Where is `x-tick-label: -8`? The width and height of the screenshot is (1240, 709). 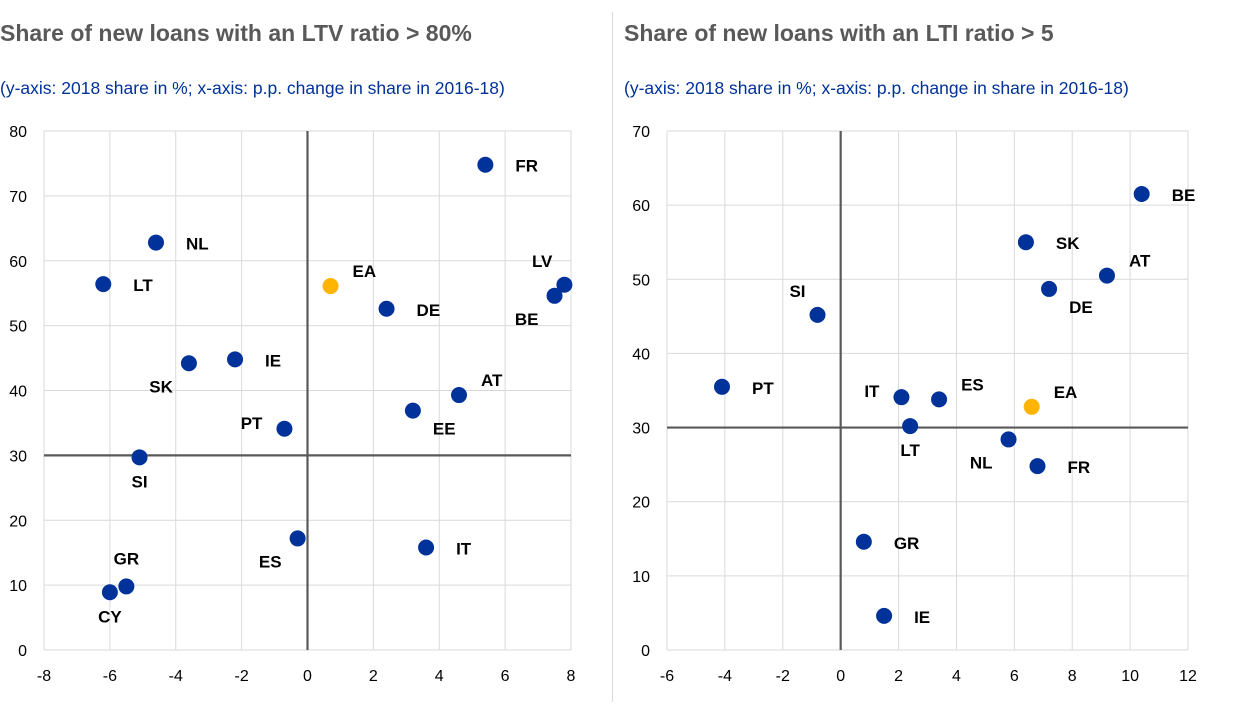 x-tick-label: -8 is located at coordinates (44, 676).